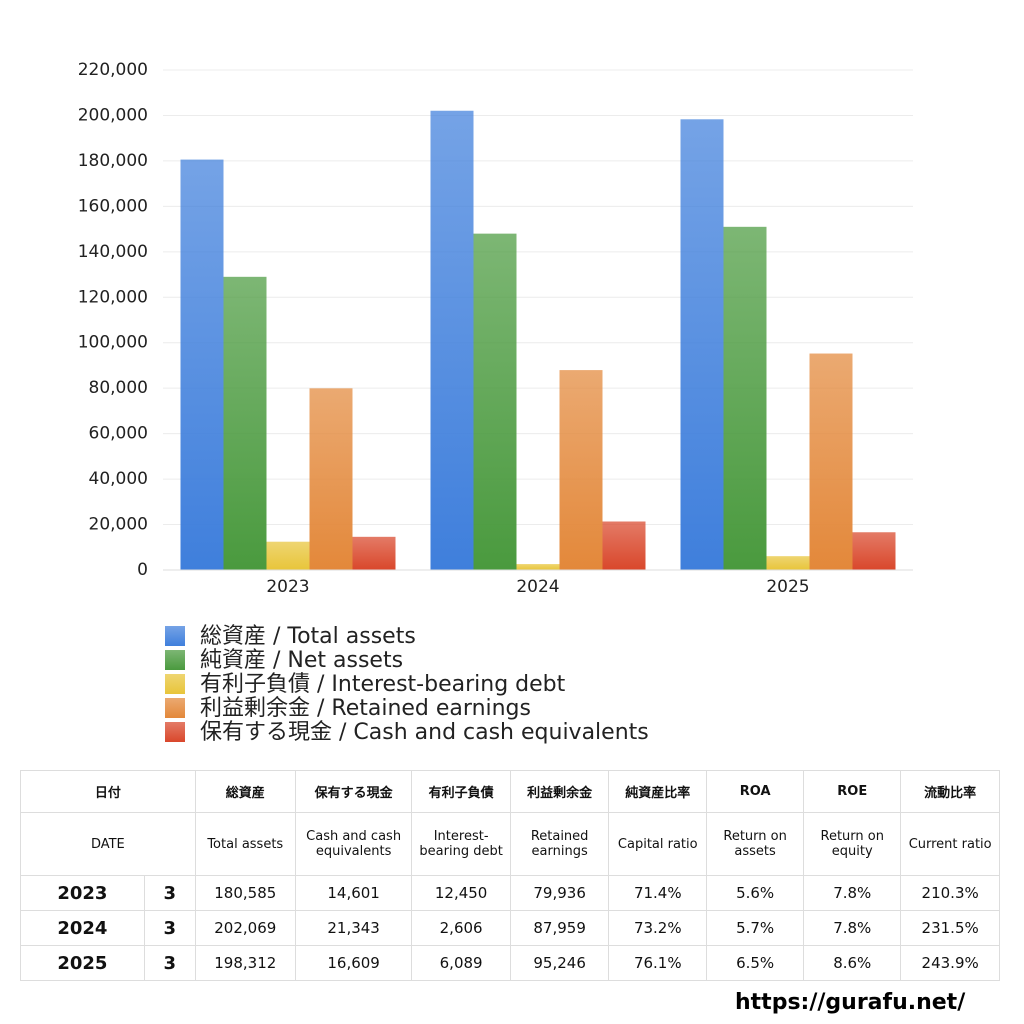 The height and width of the screenshot is (1024, 1024). Describe the element at coordinates (113, 161) in the screenshot. I see `y-tick-label: 180,000` at that location.